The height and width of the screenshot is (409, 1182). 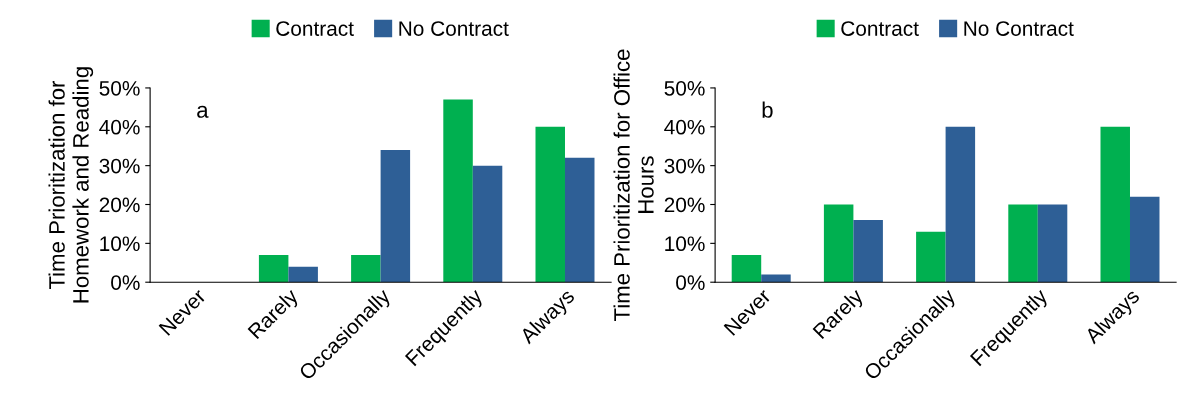 What do you see at coordinates (633, 185) in the screenshot?
I see `y-axis-title: Time Prioritization for Office Hours` at bounding box center [633, 185].